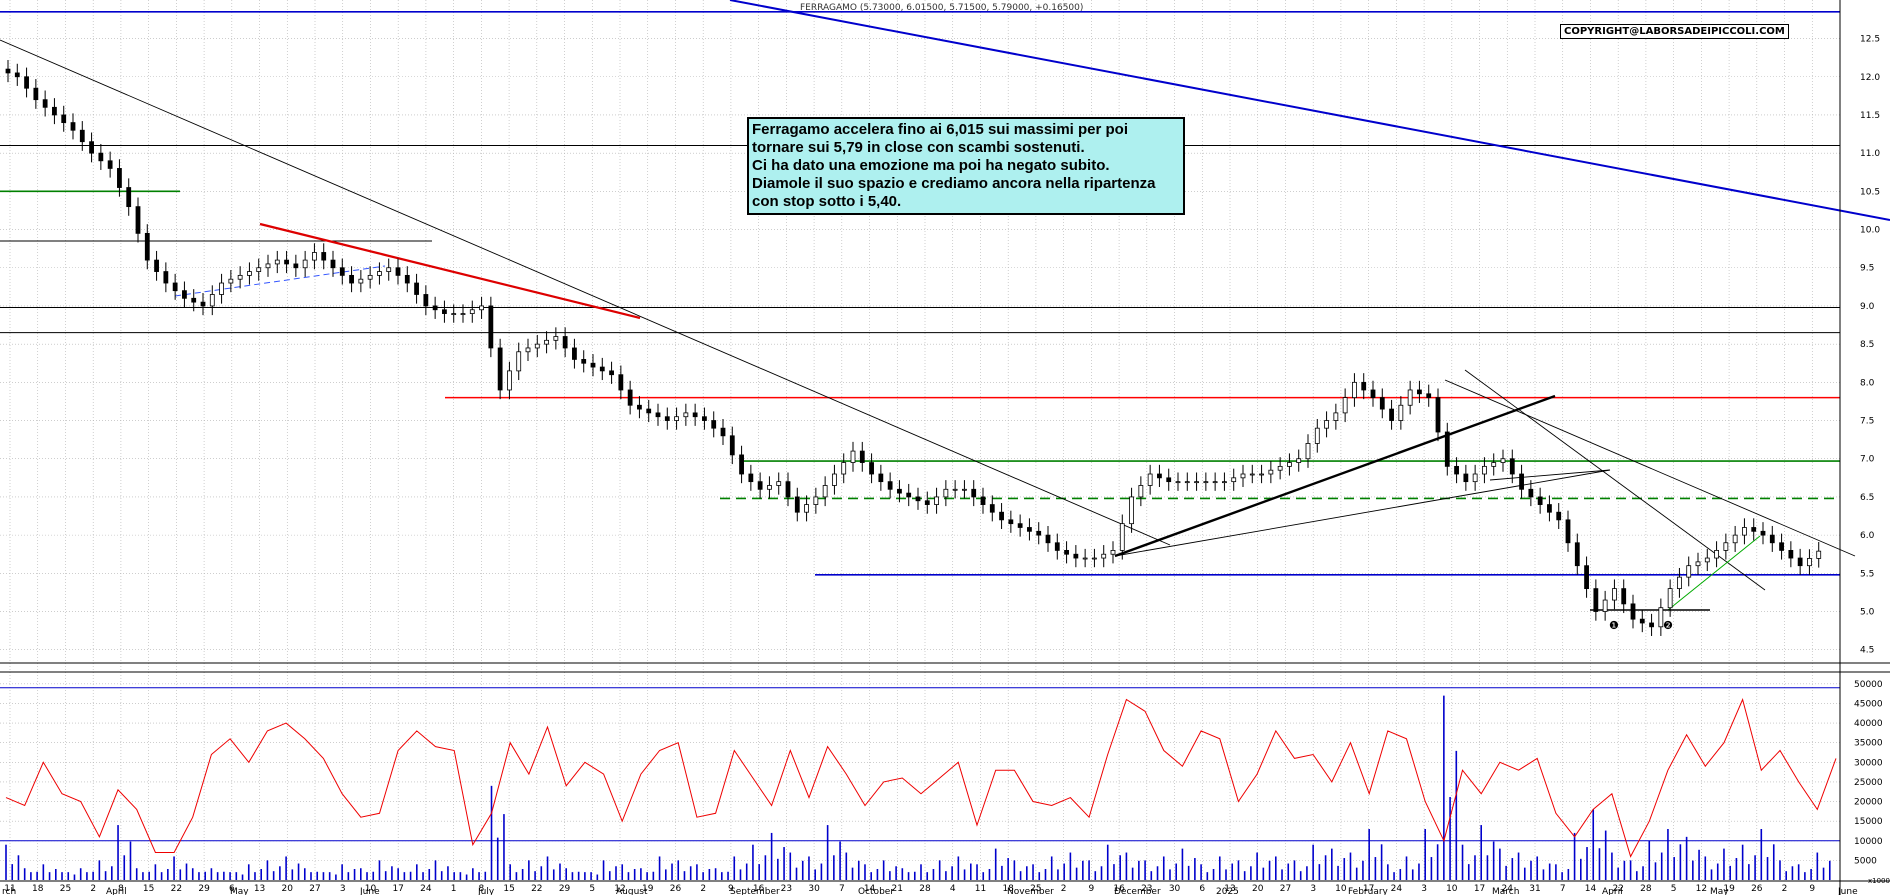 The image size is (1890, 895). Describe the element at coordinates (1258, 889) in the screenshot. I see `date-tick-label: 20` at that location.